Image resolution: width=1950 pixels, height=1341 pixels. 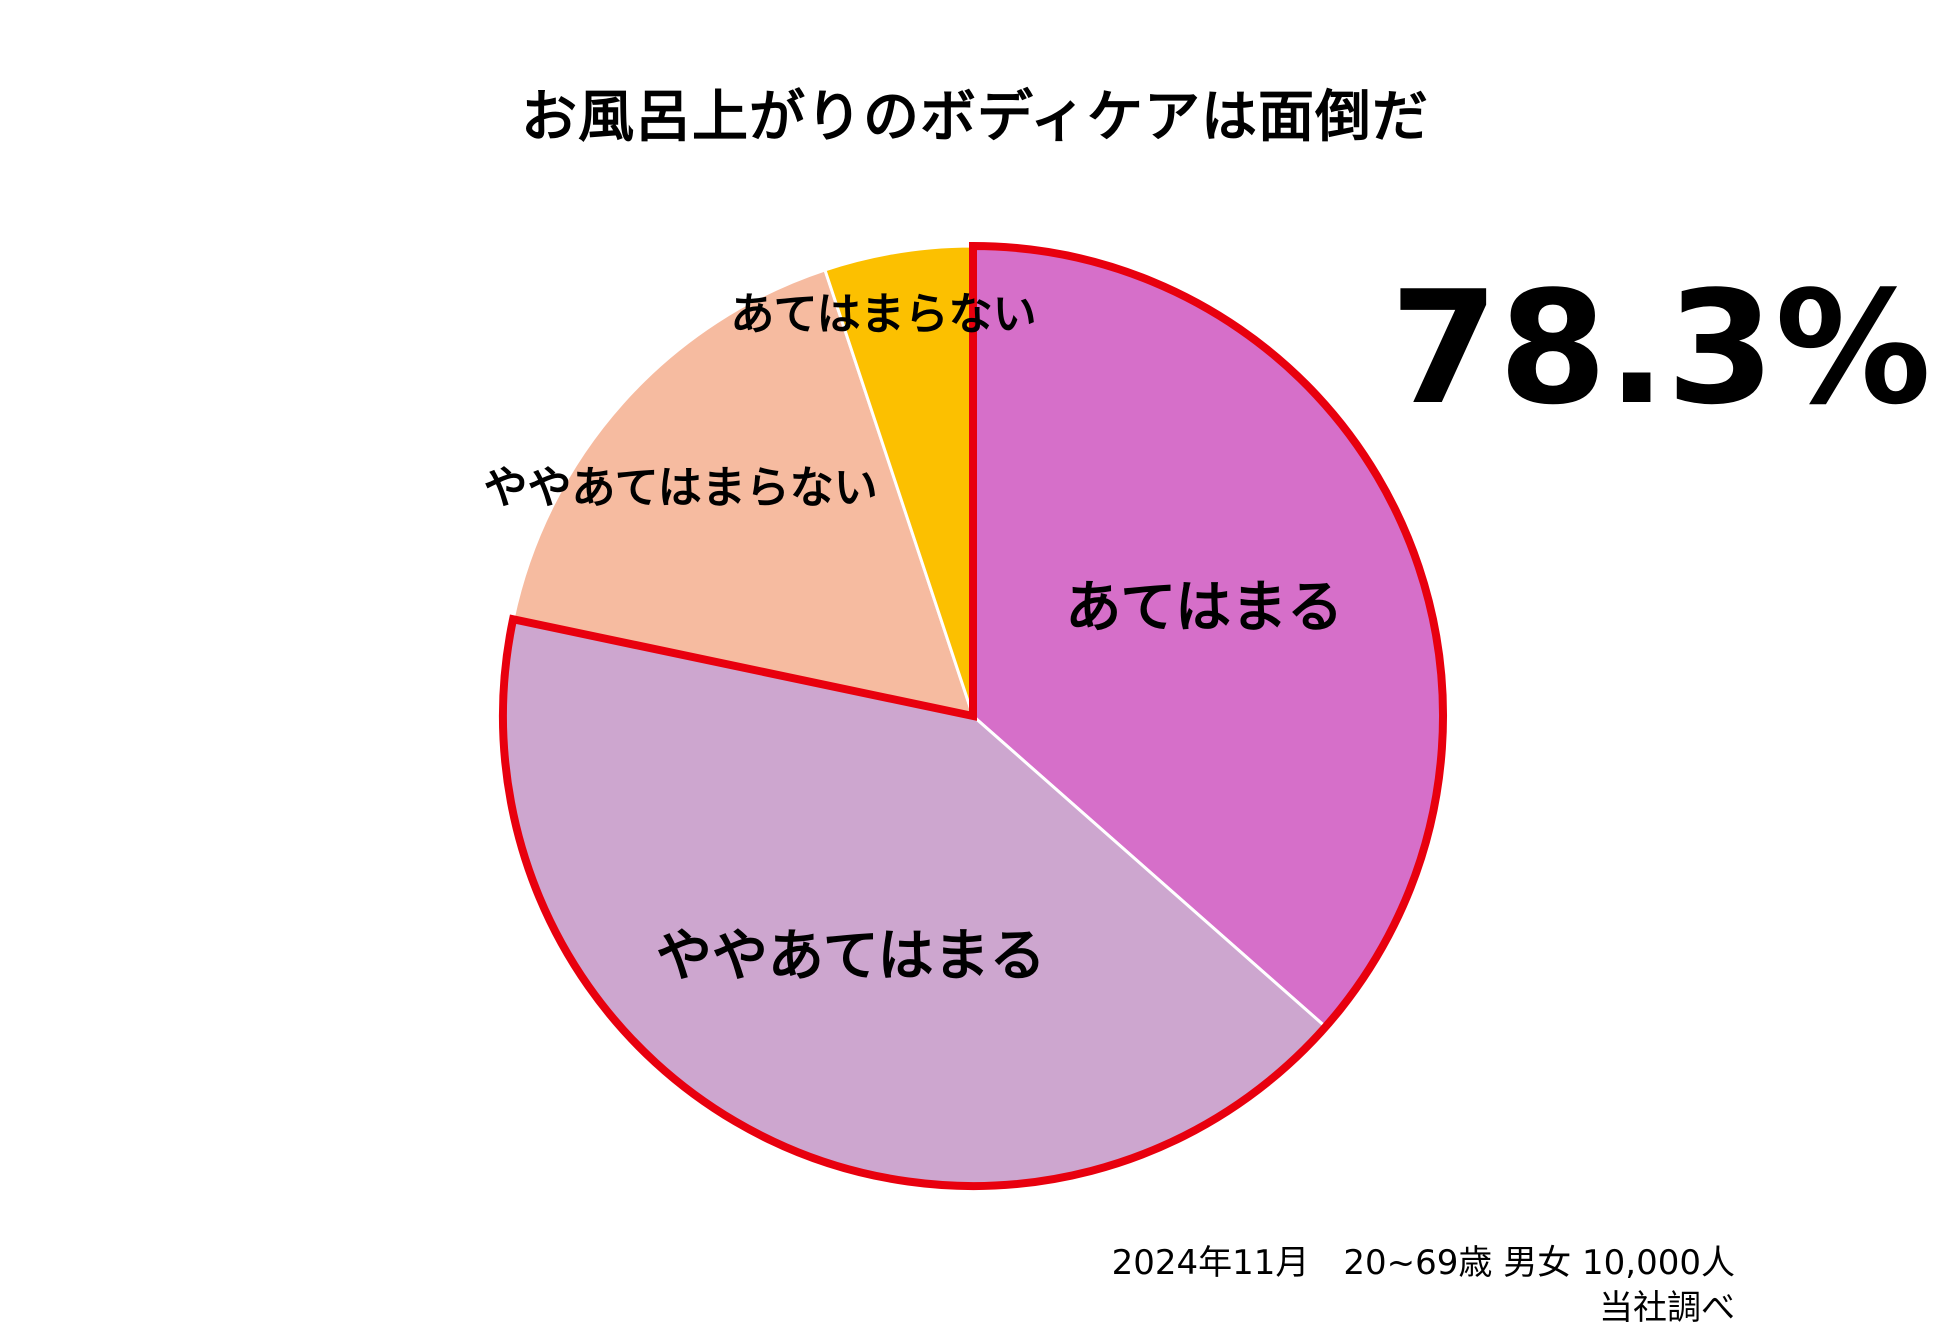 I want to click on slice-label-4: あてはまらない, so click(x=883, y=314).